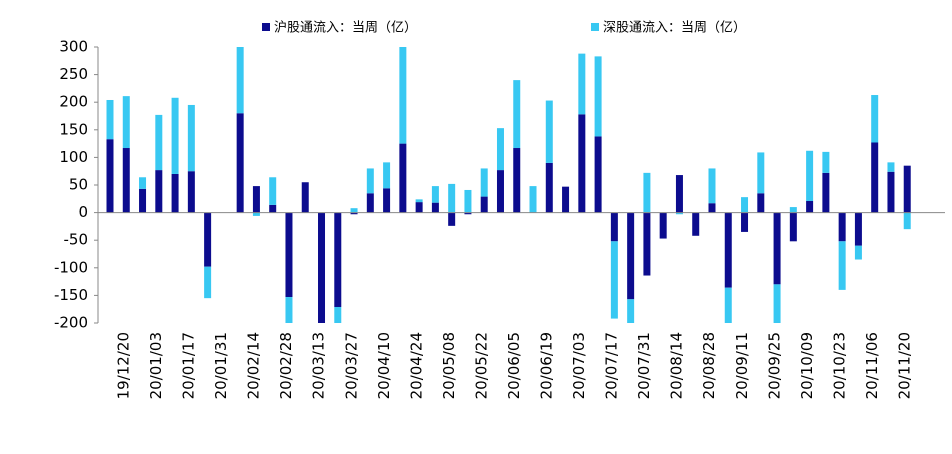  Describe the element at coordinates (416, 365) in the screenshot. I see `x-tick-label: 20/04/24` at that location.